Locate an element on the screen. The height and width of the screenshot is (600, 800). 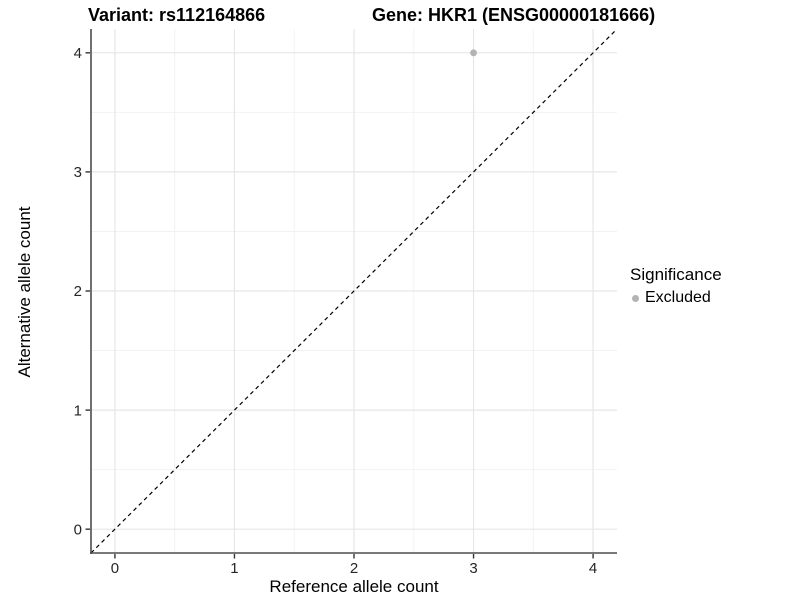
plot-title-gene: Gene: HKR1 (ENSG00000181666) is located at coordinates (514, 15).